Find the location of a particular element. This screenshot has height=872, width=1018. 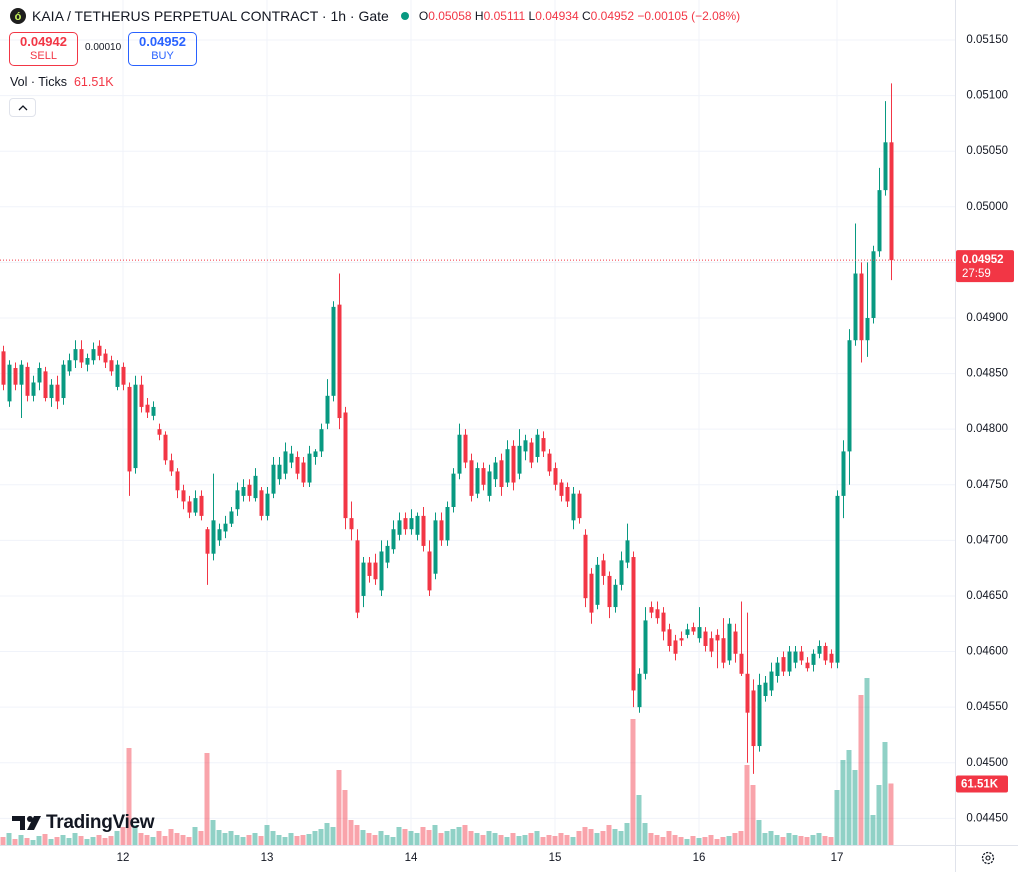

o-letter: O is located at coordinates (423, 16).